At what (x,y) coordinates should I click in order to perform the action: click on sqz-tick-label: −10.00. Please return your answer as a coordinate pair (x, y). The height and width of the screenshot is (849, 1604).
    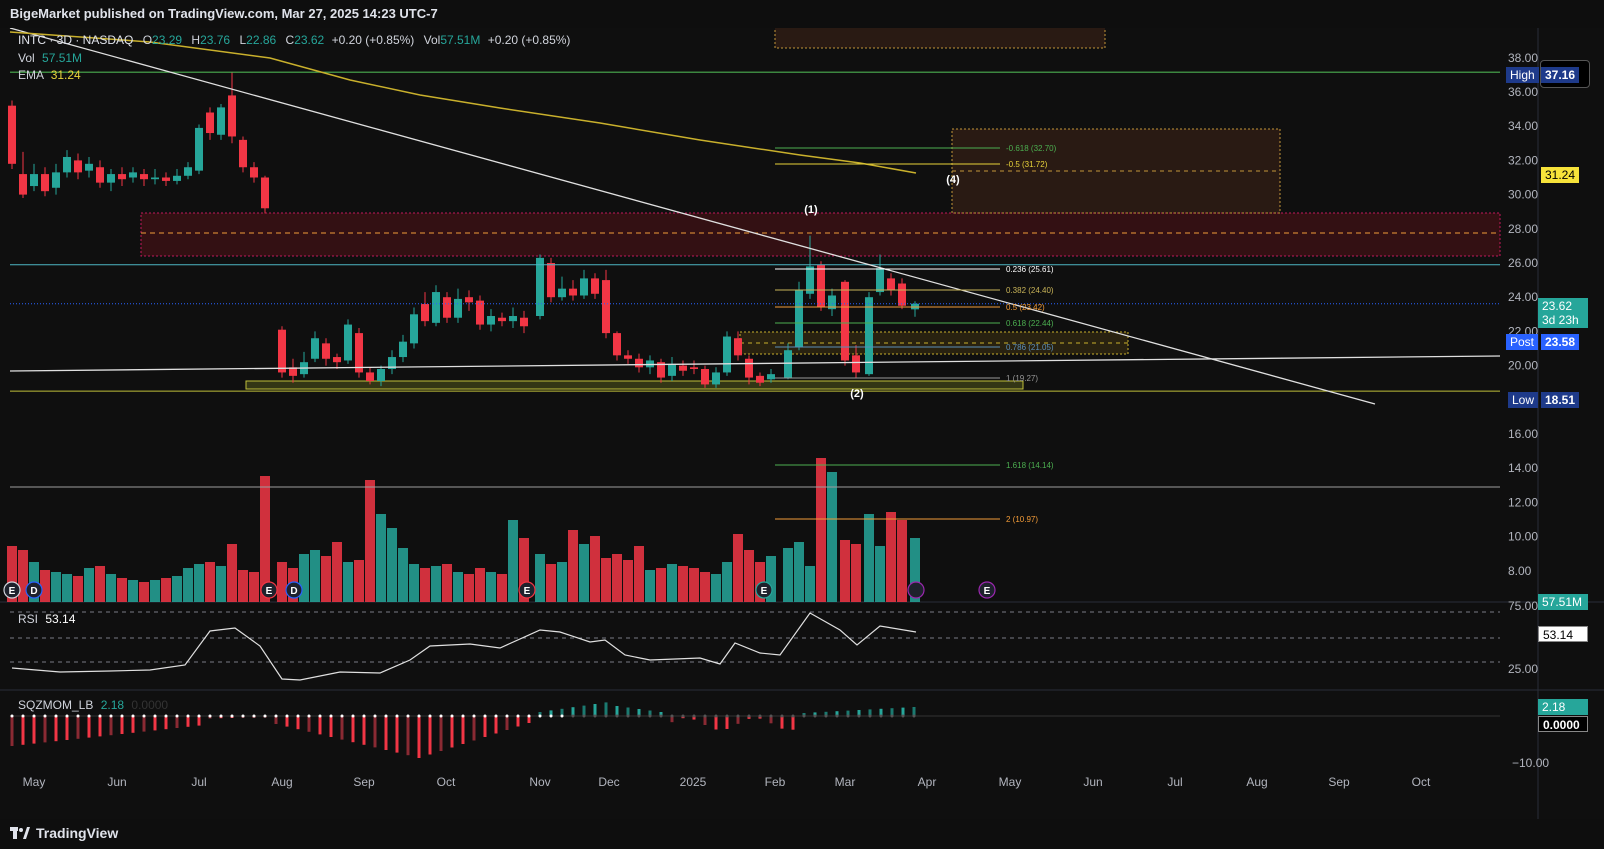
    Looking at the image, I should click on (1530, 763).